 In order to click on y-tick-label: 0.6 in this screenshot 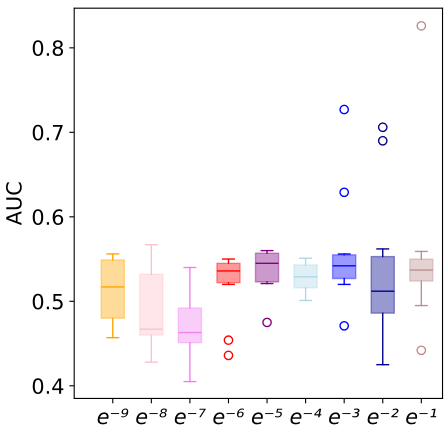, I will do `click(48, 217)`.